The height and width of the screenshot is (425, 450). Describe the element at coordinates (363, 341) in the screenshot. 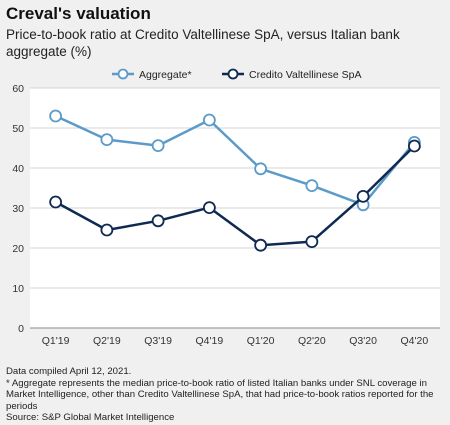

I see `x-tick-label: Q3'20` at that location.